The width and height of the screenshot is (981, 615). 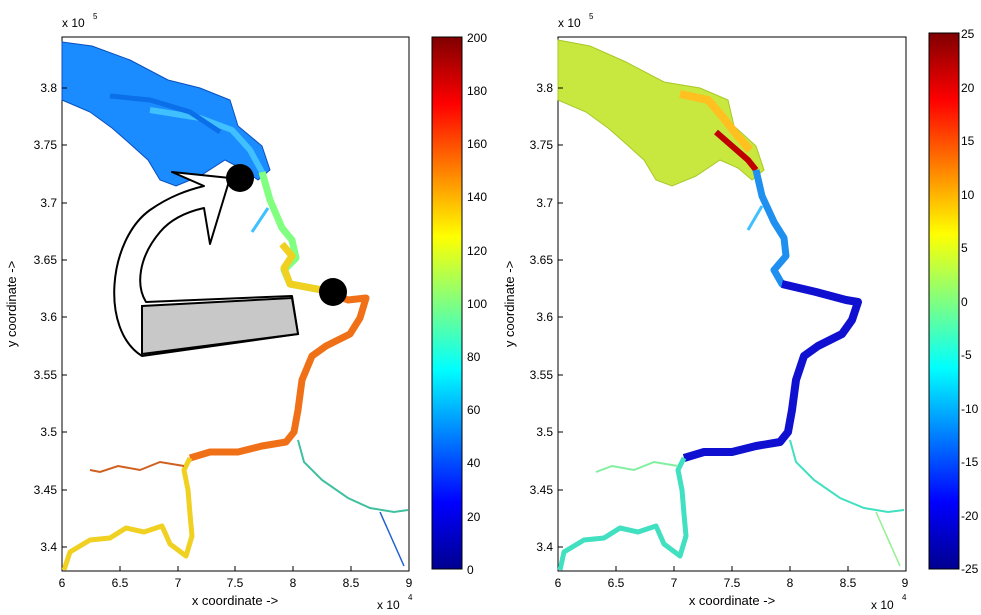 I want to click on left-colorbar-tick-label: 100, so click(x=477, y=304).